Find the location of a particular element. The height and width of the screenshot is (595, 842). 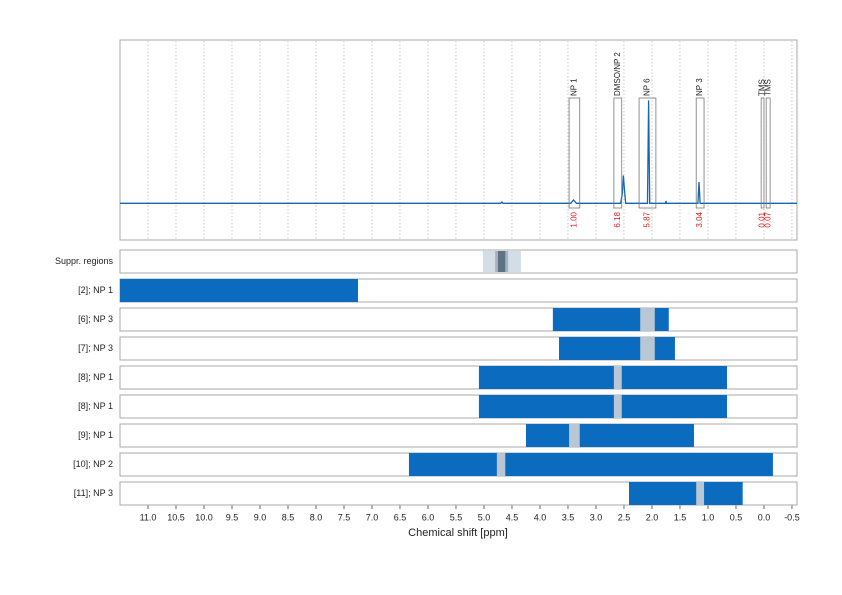

x-tick-label: 10.5 is located at coordinates (176, 517).